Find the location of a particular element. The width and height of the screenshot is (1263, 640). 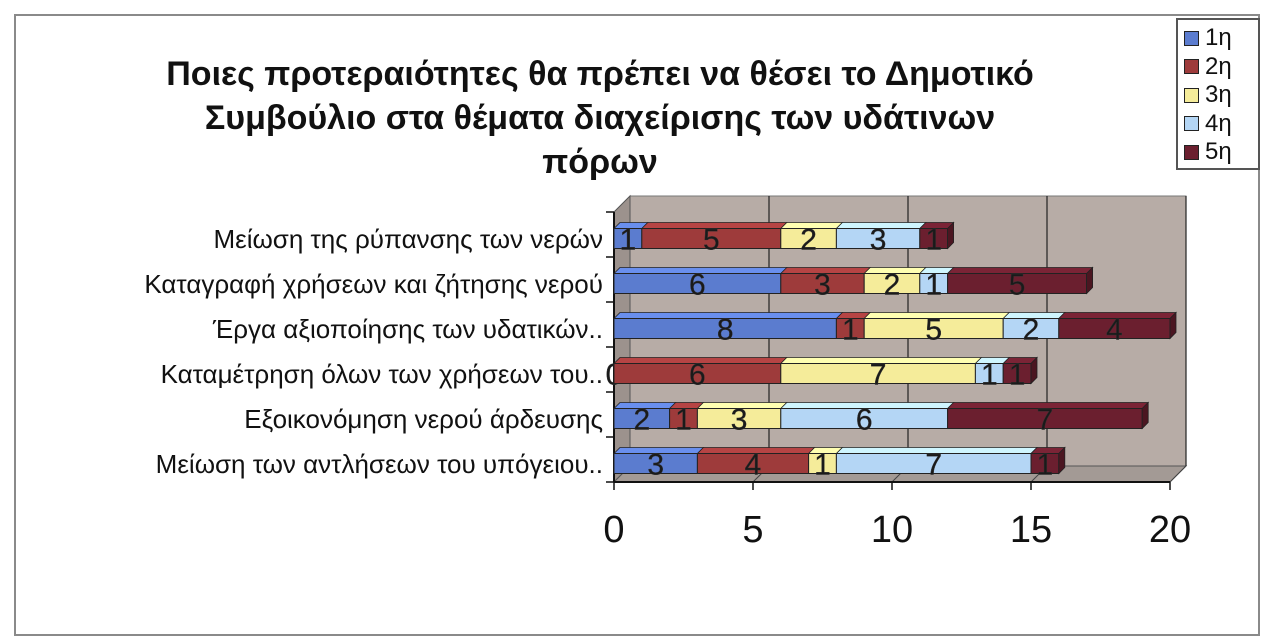

category-label: Μείωση της ρύπανσης των νερών is located at coordinates (408, 238).